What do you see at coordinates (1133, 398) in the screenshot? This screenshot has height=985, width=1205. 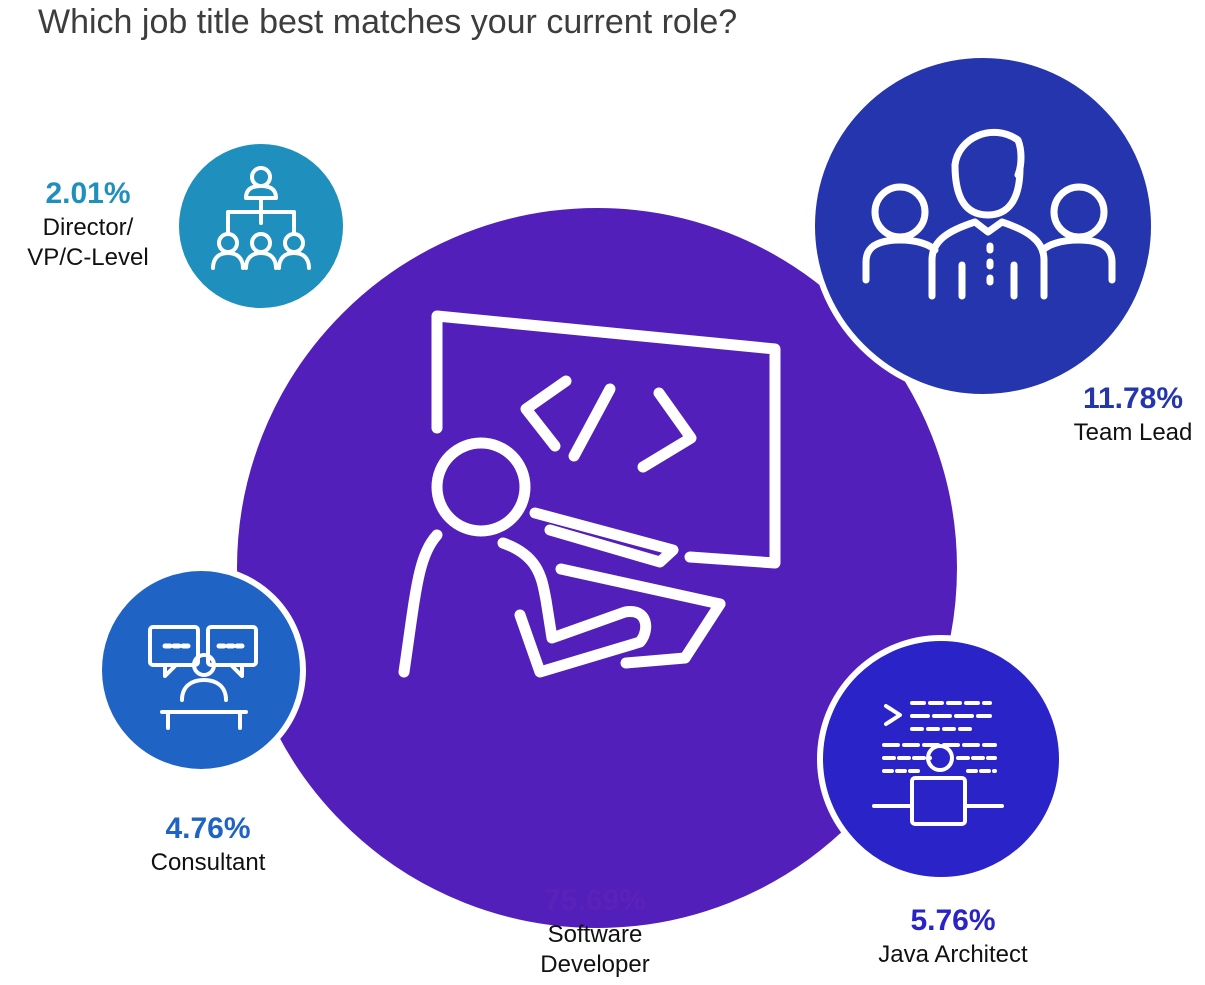 I see `value-team-lead: 11.78%` at bounding box center [1133, 398].